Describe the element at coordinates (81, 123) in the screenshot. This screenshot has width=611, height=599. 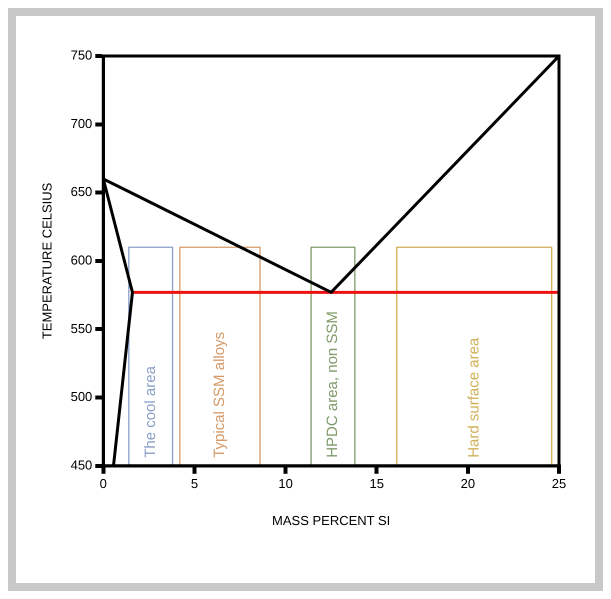
I see `y-tick-label: 700` at that location.